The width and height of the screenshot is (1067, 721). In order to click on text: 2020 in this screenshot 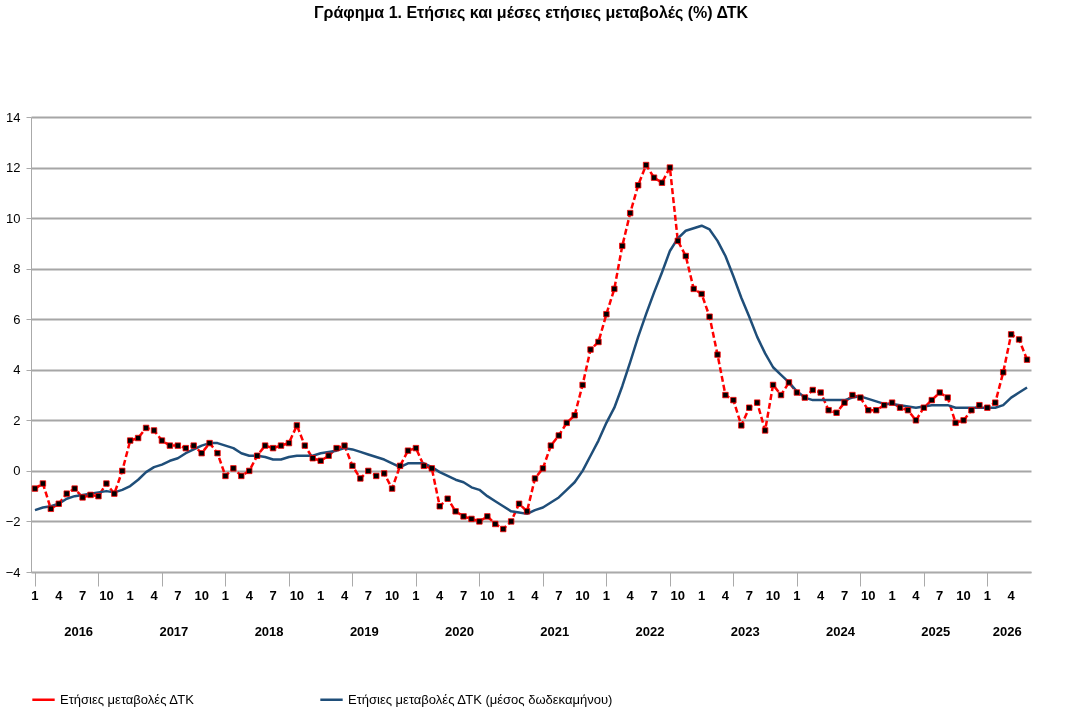, I will do `click(460, 631)`.